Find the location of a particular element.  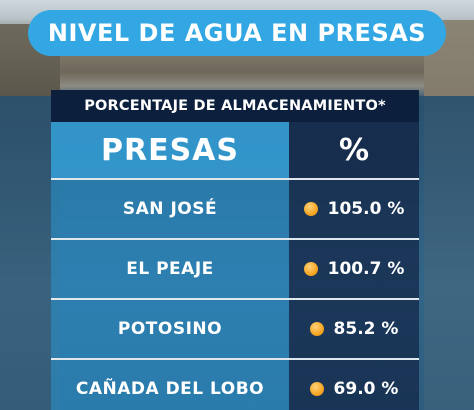

storage-percent: 100.7 % is located at coordinates (366, 269).